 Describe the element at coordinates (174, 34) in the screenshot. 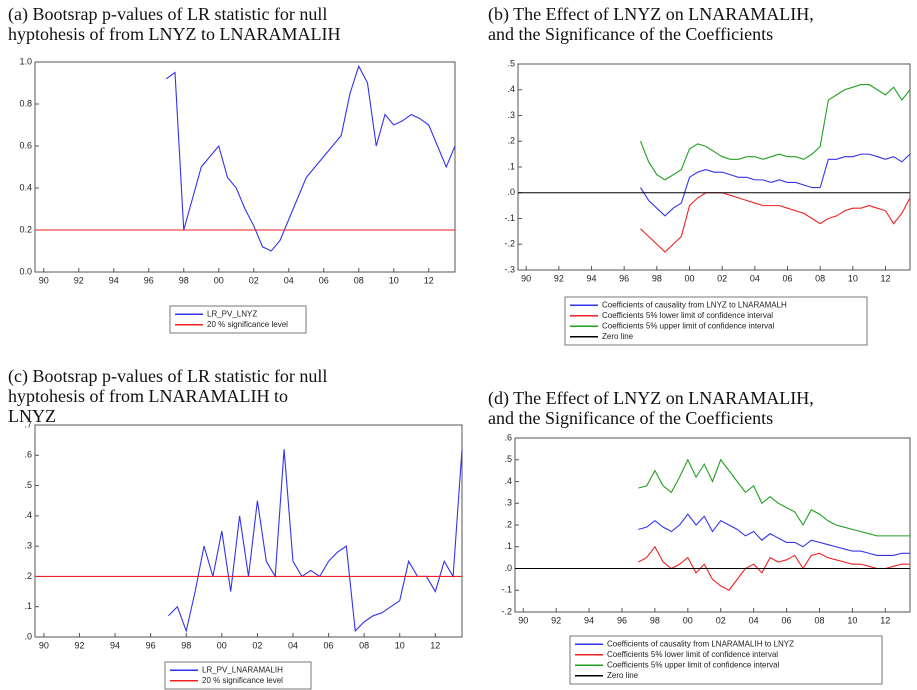

I see `title-line: hyptohesis of from LNYZ to LNARAMALIH` at that location.